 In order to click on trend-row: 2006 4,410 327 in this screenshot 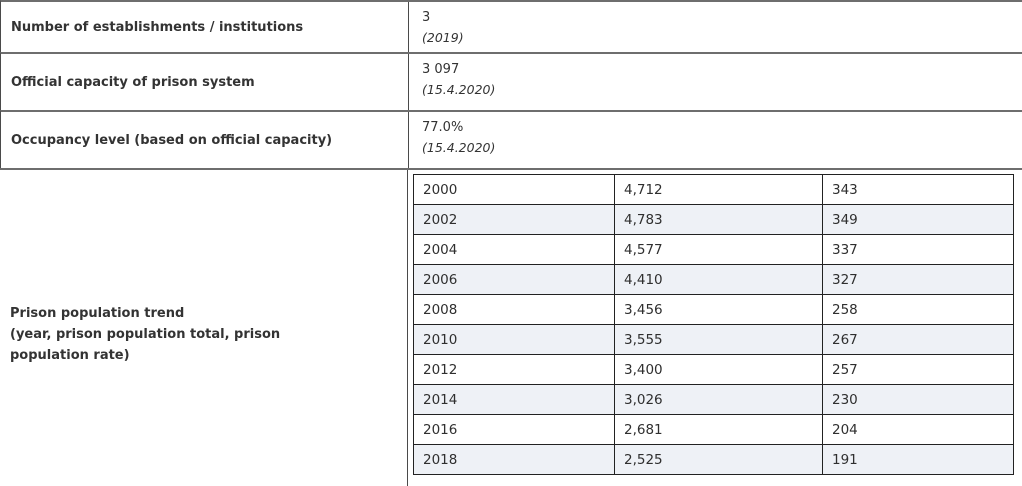, I will do `click(713, 279)`.